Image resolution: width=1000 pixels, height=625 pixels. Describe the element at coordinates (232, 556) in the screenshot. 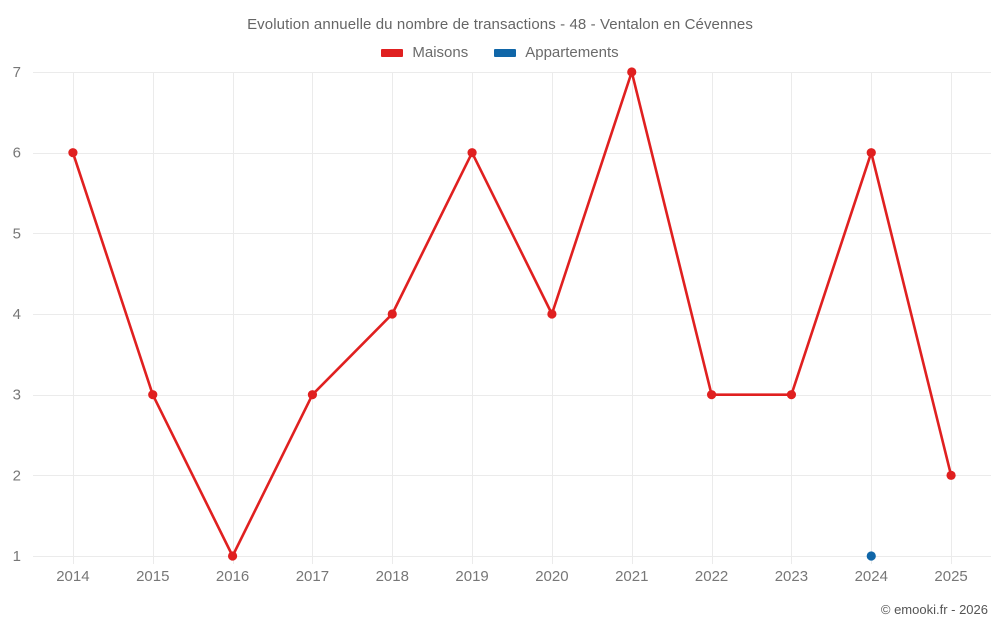

I see `data-point-maisons-2016` at that location.